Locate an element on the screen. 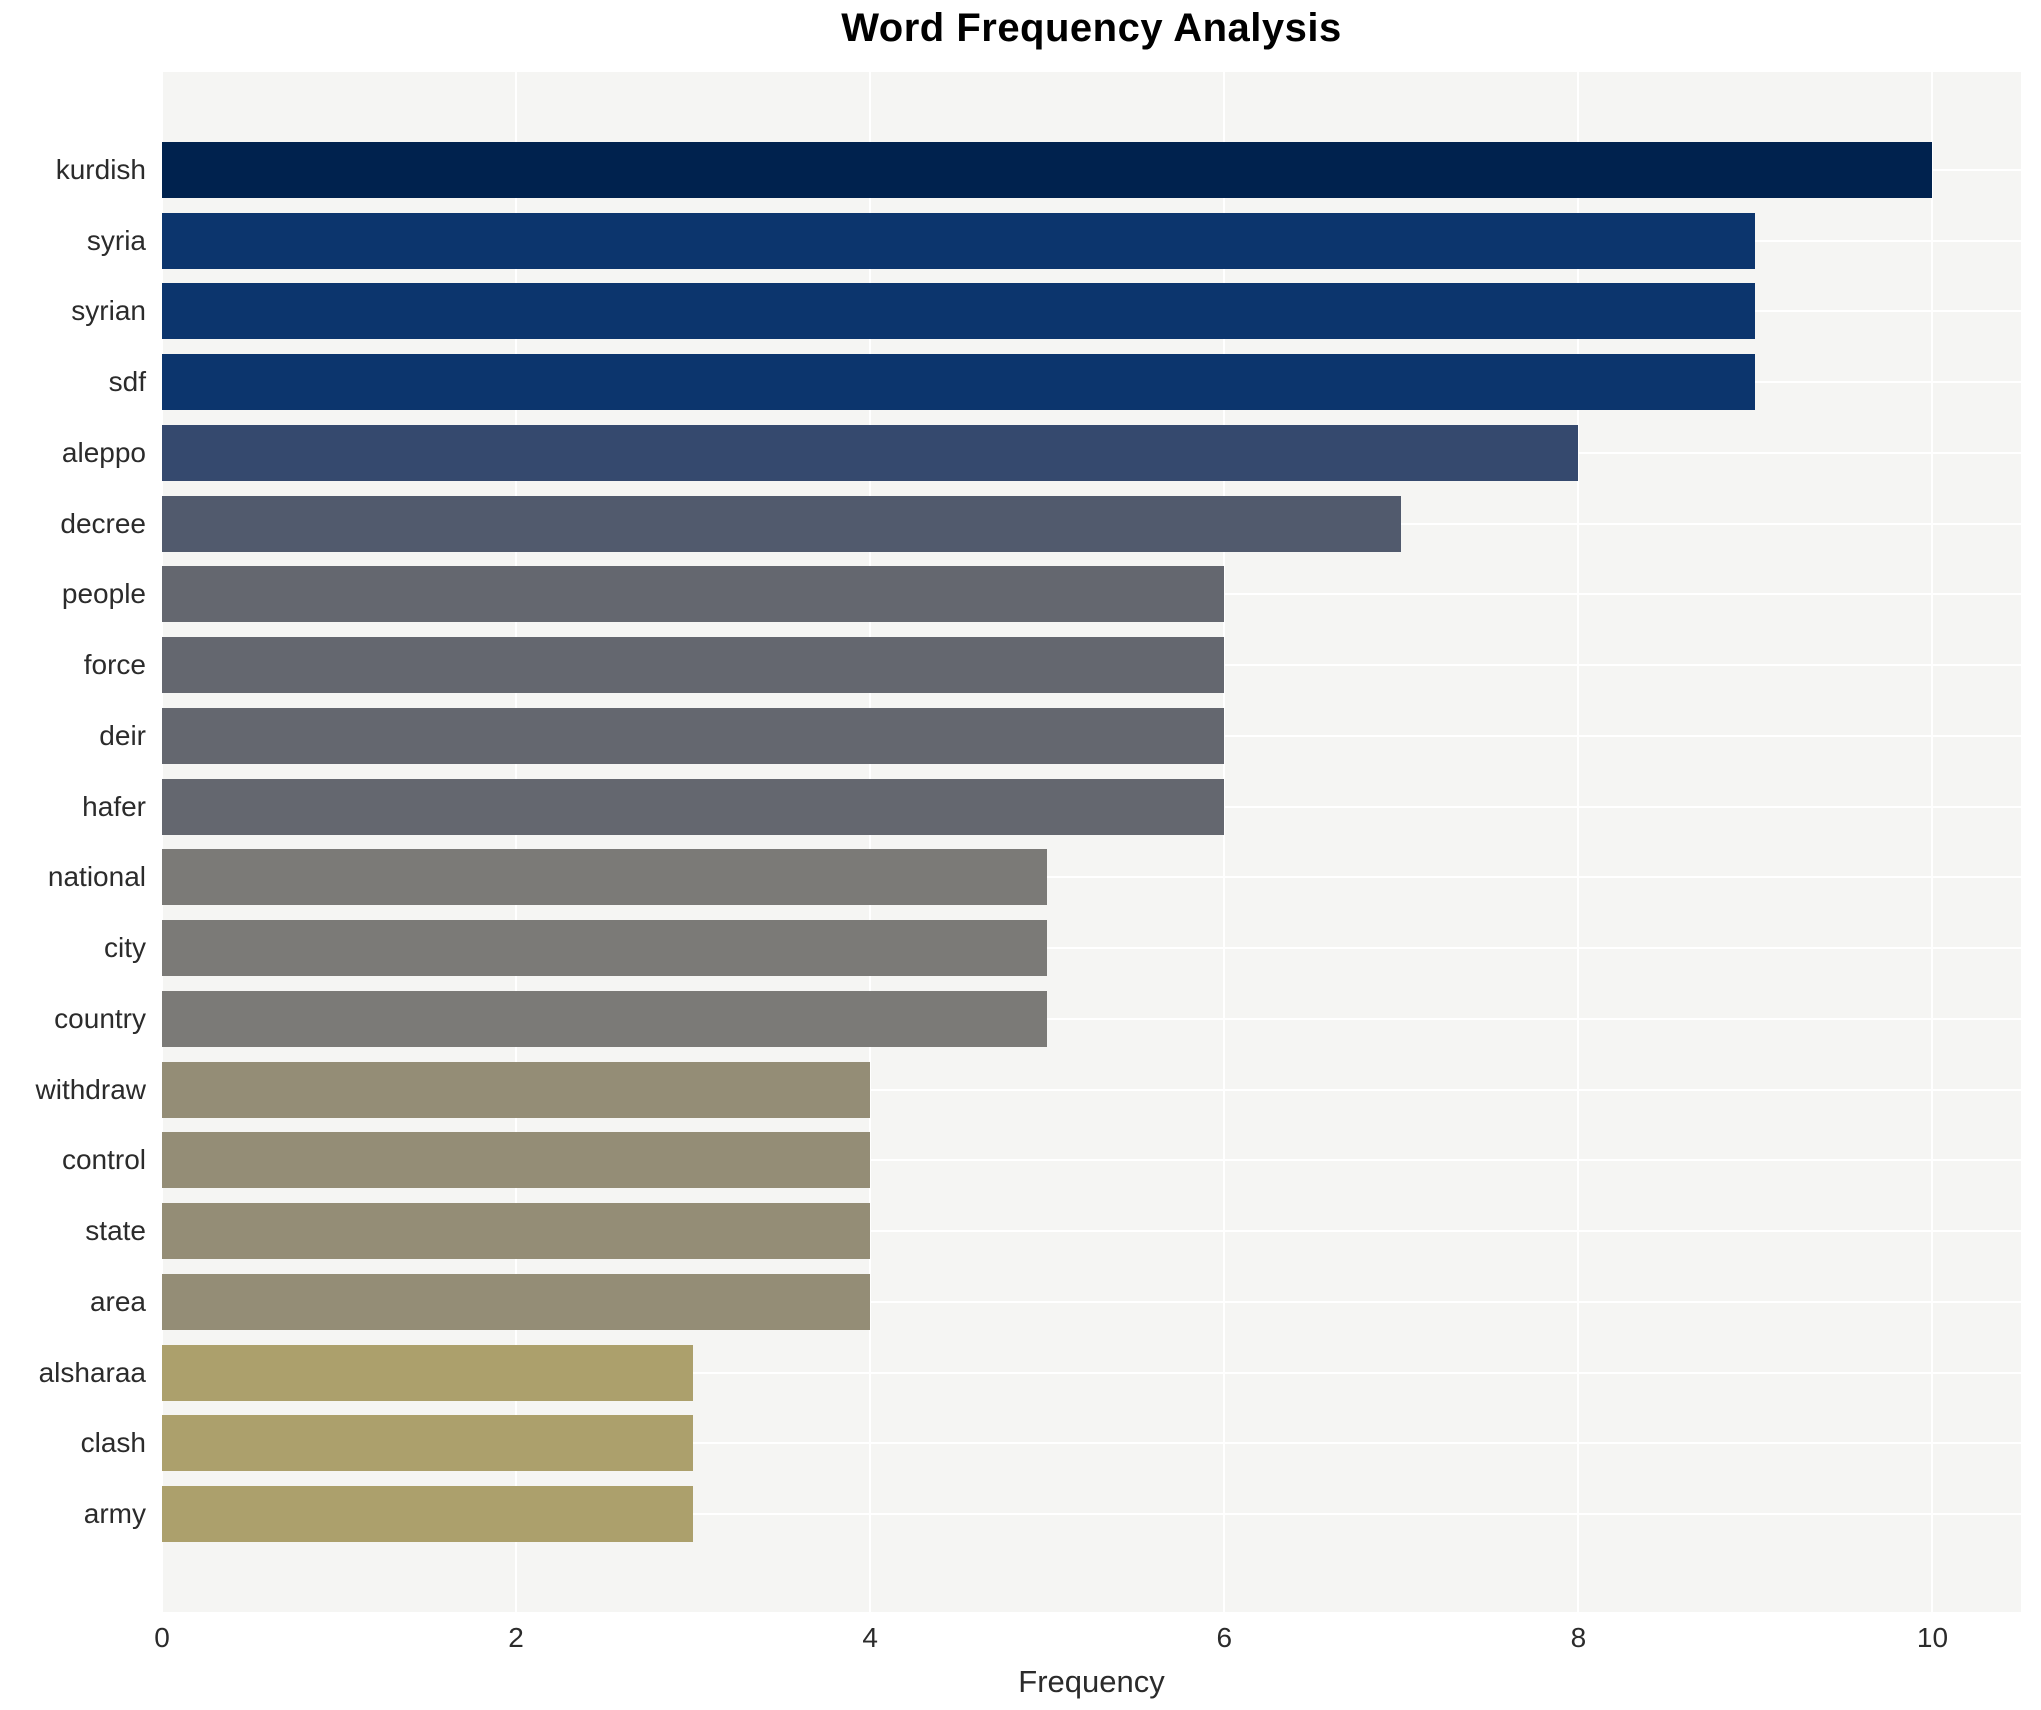 This screenshot has width=2041, height=1710. y-tick-label-army: army is located at coordinates (114, 1513).